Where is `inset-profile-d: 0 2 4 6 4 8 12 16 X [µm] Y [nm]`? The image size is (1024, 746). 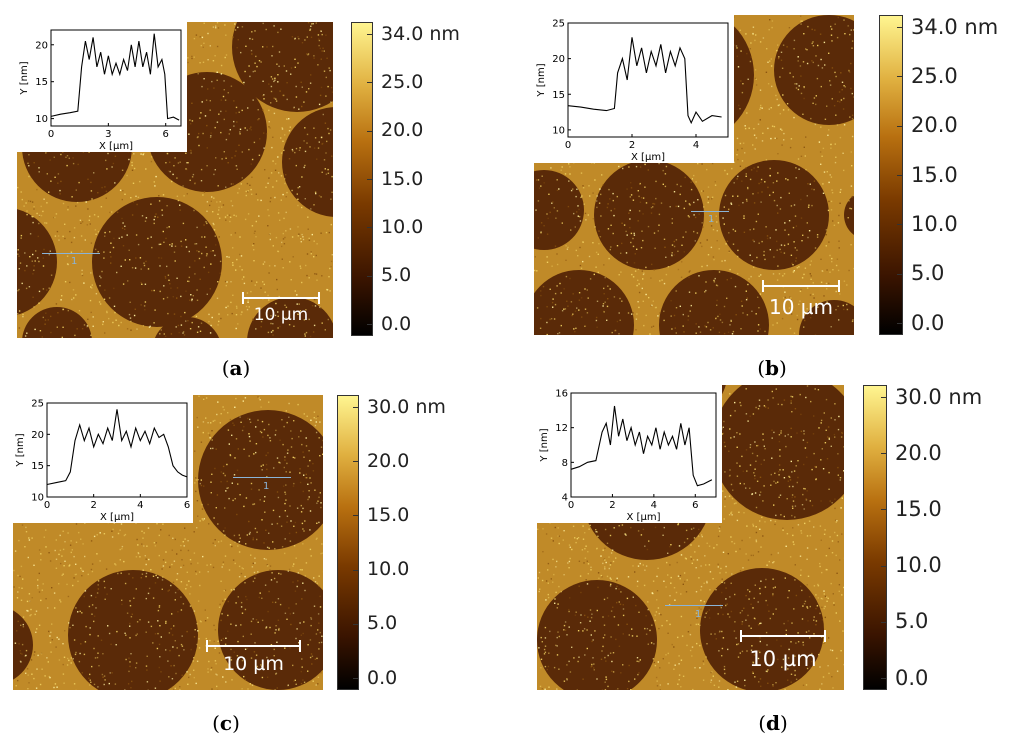 inset-profile-d: 0 2 4 6 4 8 12 16 X [µm] Y [nm] is located at coordinates (629, 454).